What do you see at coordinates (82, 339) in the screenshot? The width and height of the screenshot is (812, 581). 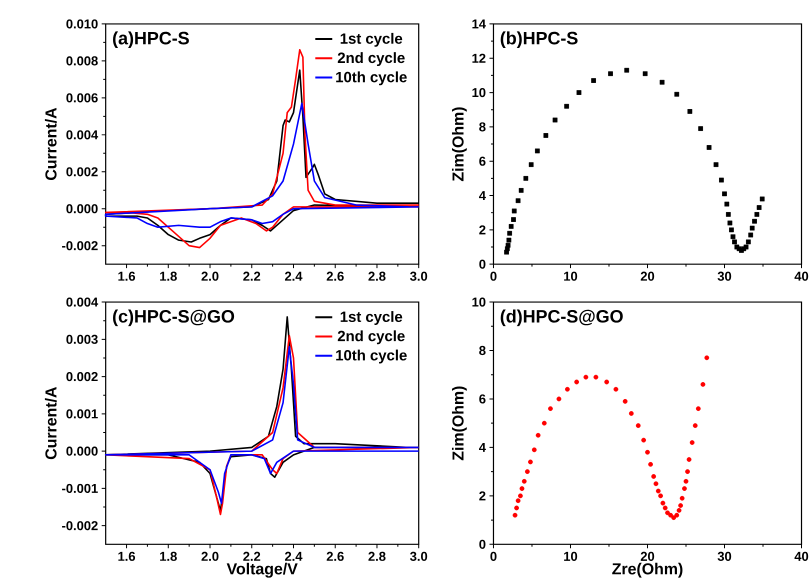 I see `y-tick-label: 0.003` at bounding box center [82, 339].